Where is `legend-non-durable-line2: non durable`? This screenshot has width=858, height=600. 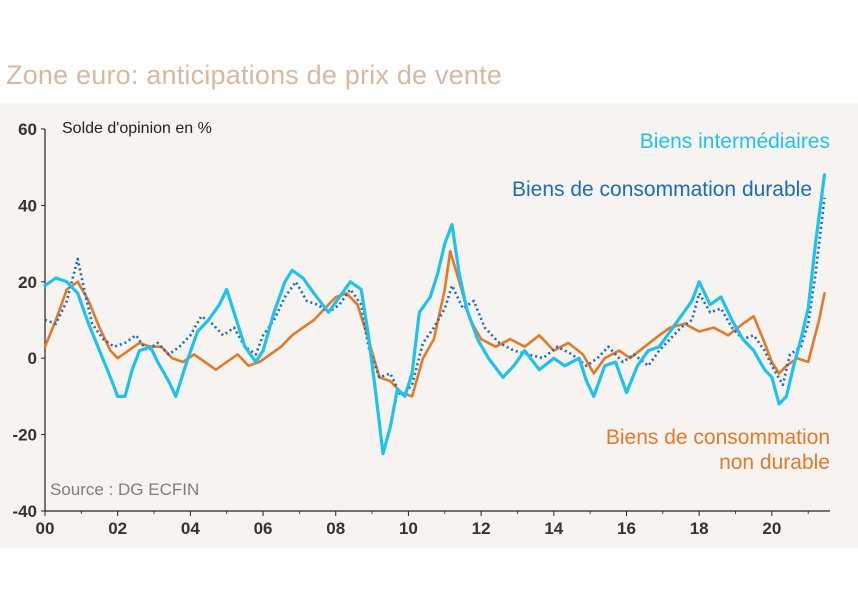
legend-non-durable-line2: non durable is located at coordinates (774, 462).